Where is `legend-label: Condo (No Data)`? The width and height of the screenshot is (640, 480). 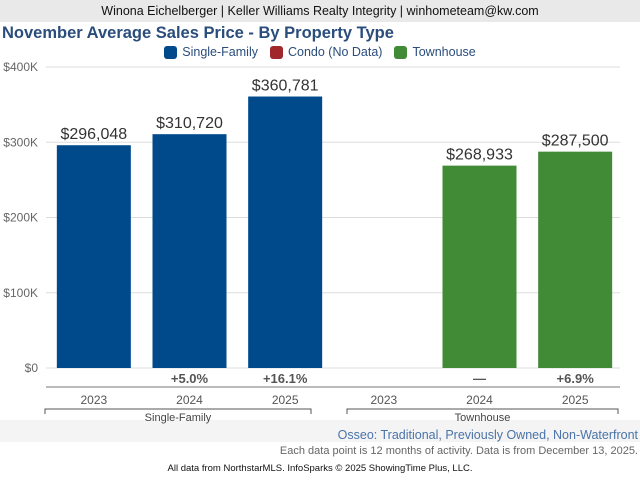 legend-label: Condo (No Data) is located at coordinates (335, 52).